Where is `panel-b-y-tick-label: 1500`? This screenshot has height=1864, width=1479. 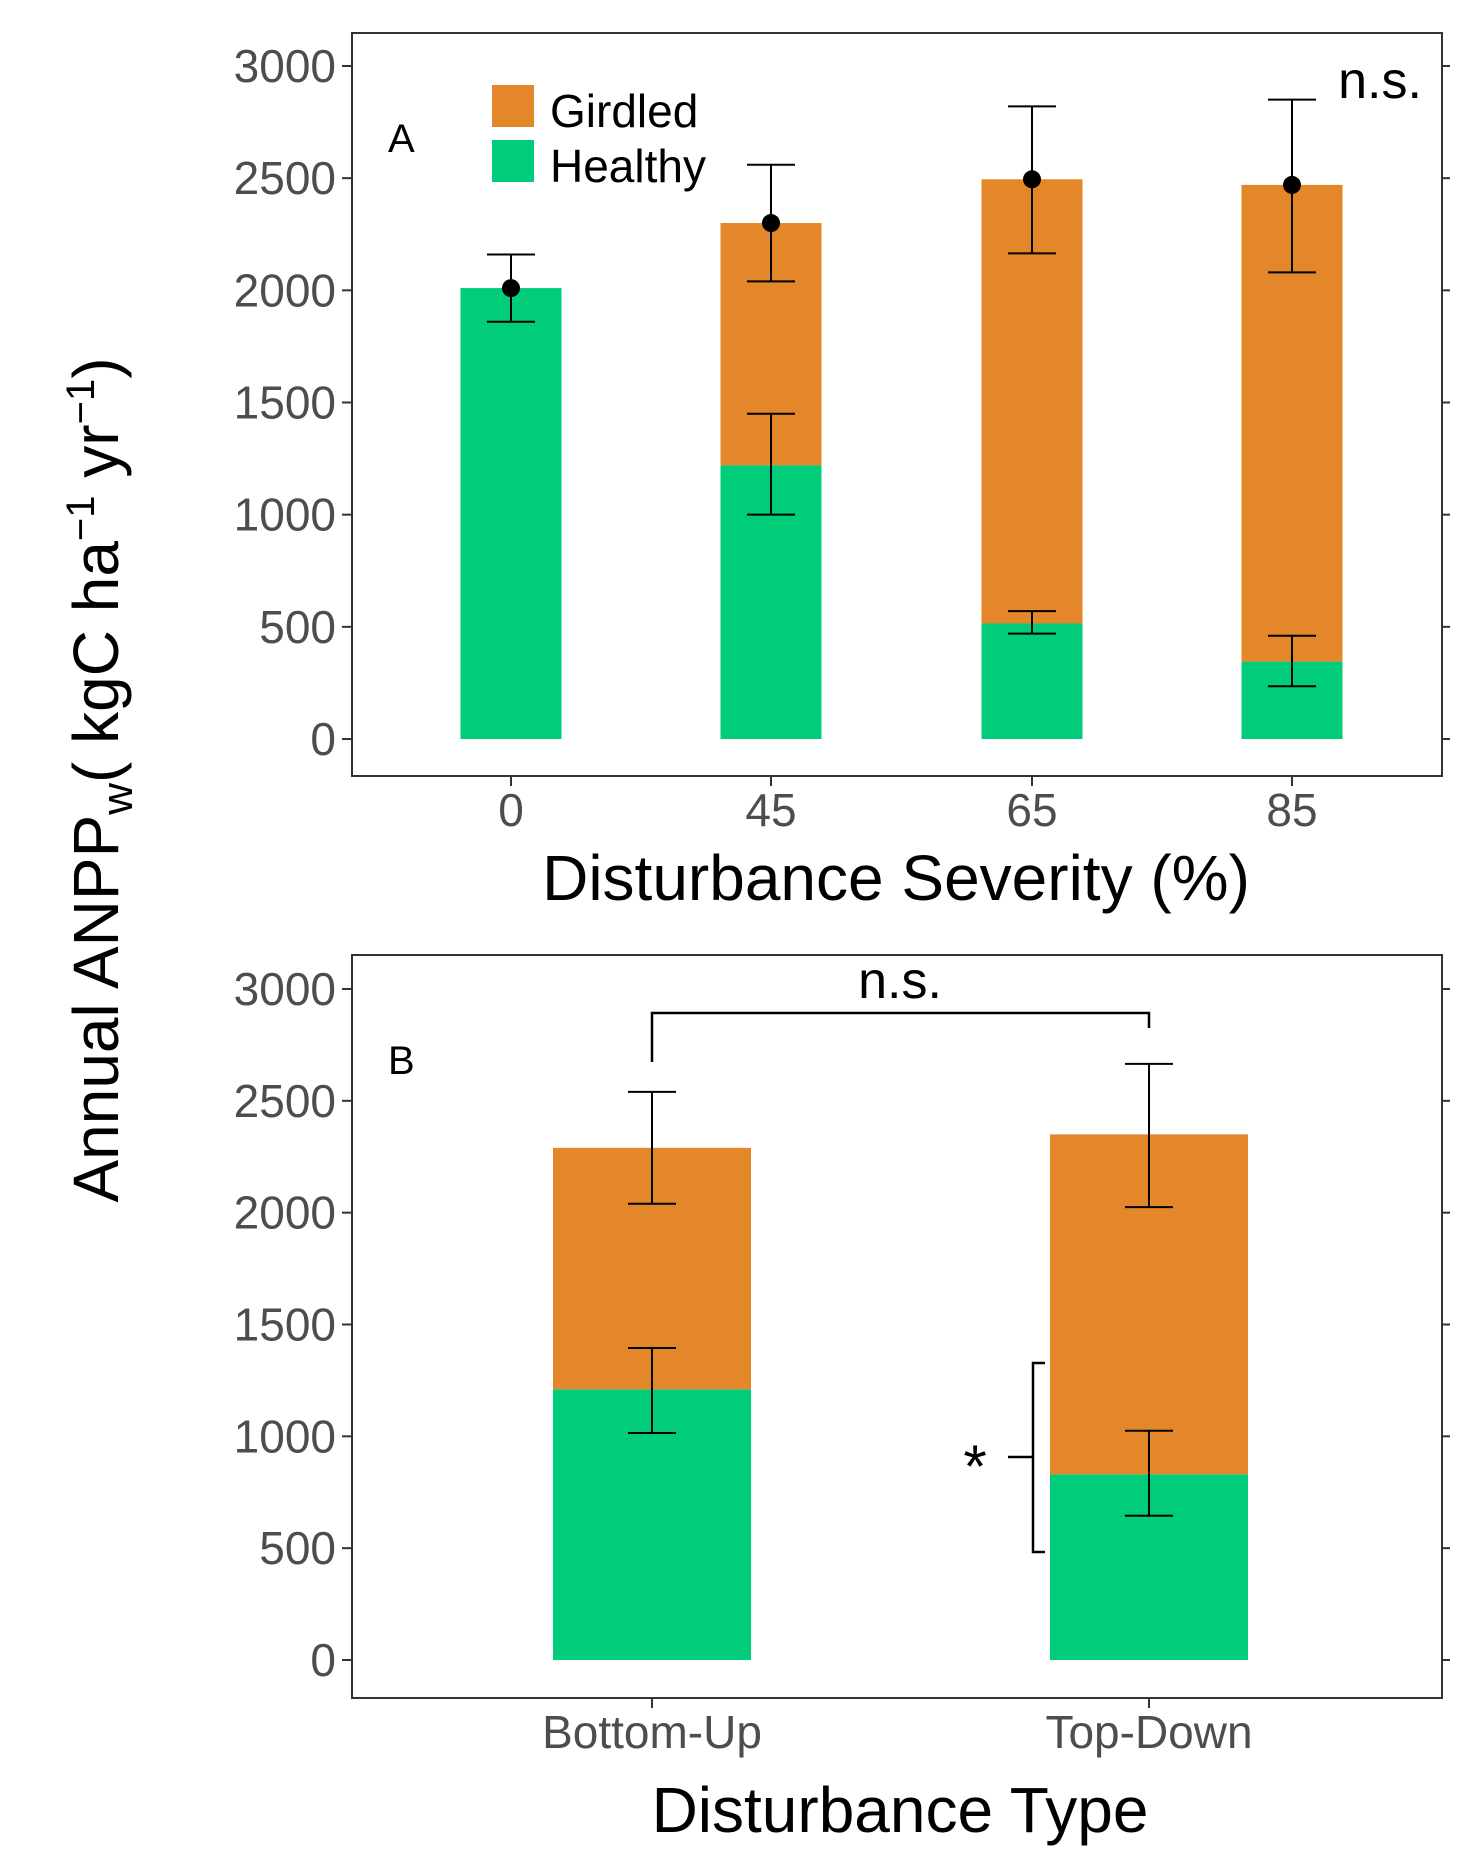 panel-b-y-tick-label: 1500 is located at coordinates (285, 1325).